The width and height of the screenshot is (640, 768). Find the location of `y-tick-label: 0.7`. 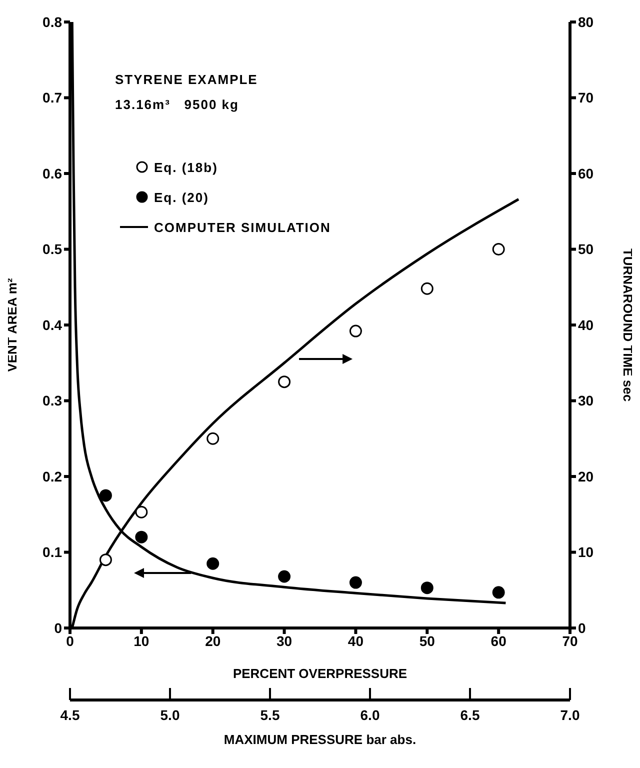

y-tick-label: 0.7 is located at coordinates (52, 98).